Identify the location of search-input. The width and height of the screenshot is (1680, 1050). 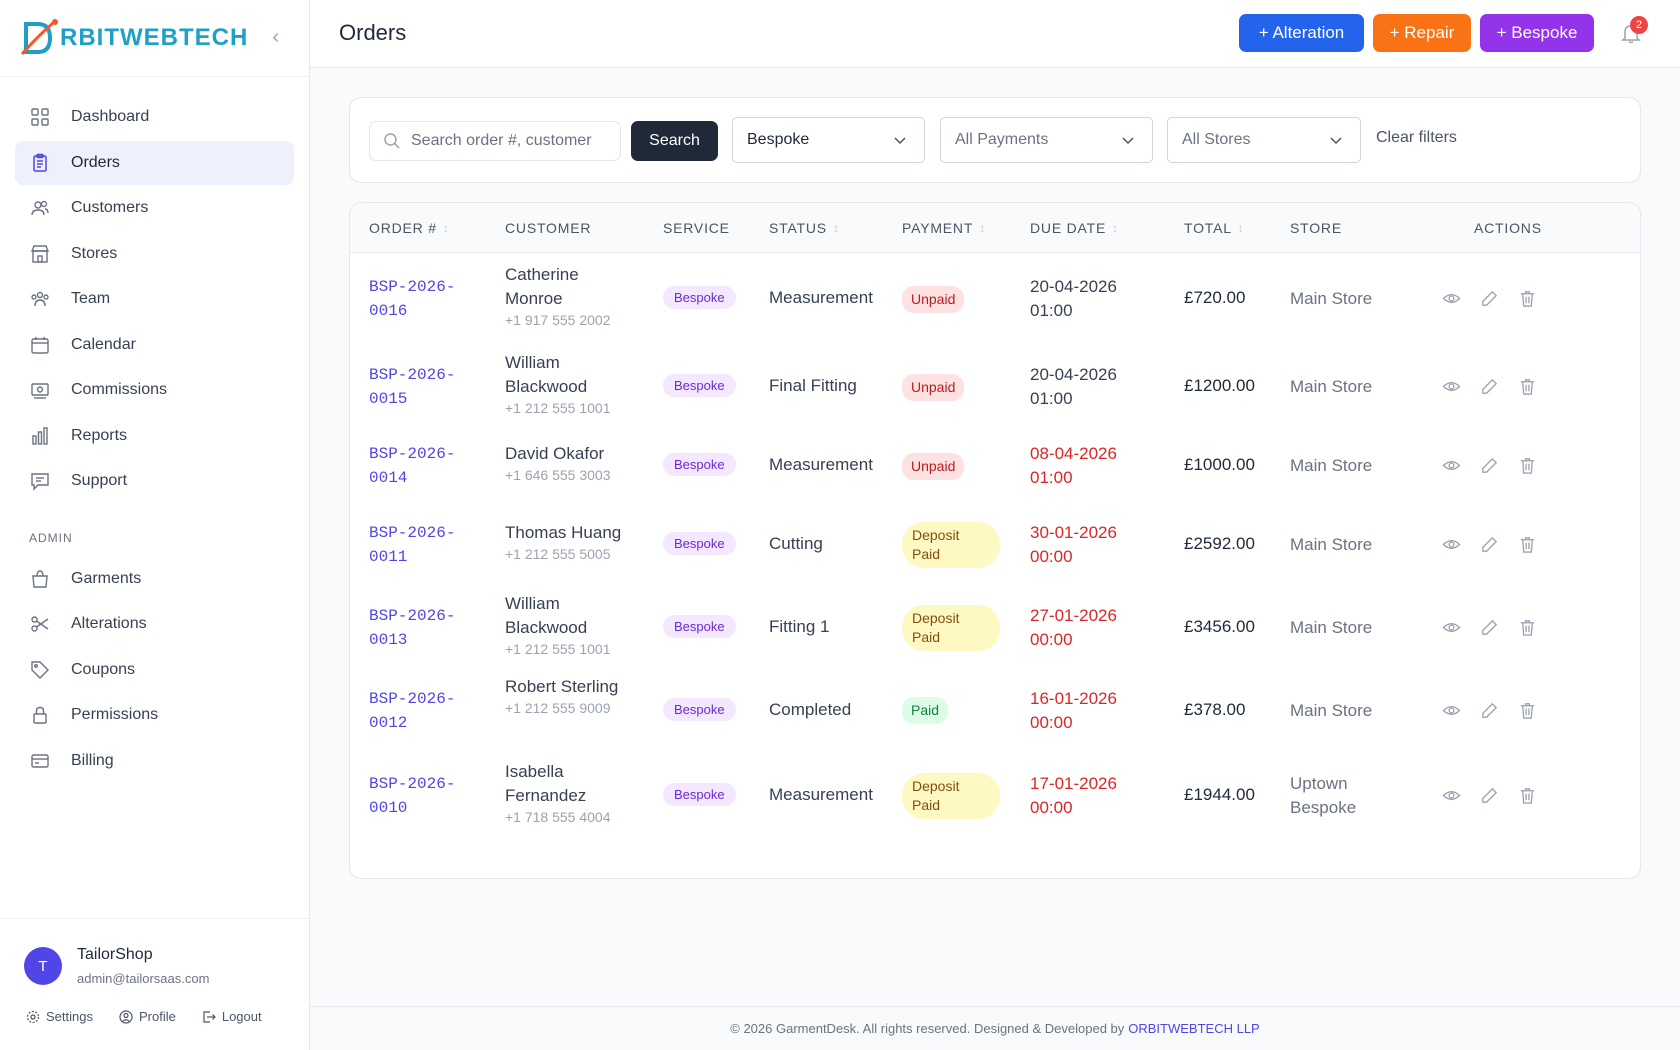
(511, 141).